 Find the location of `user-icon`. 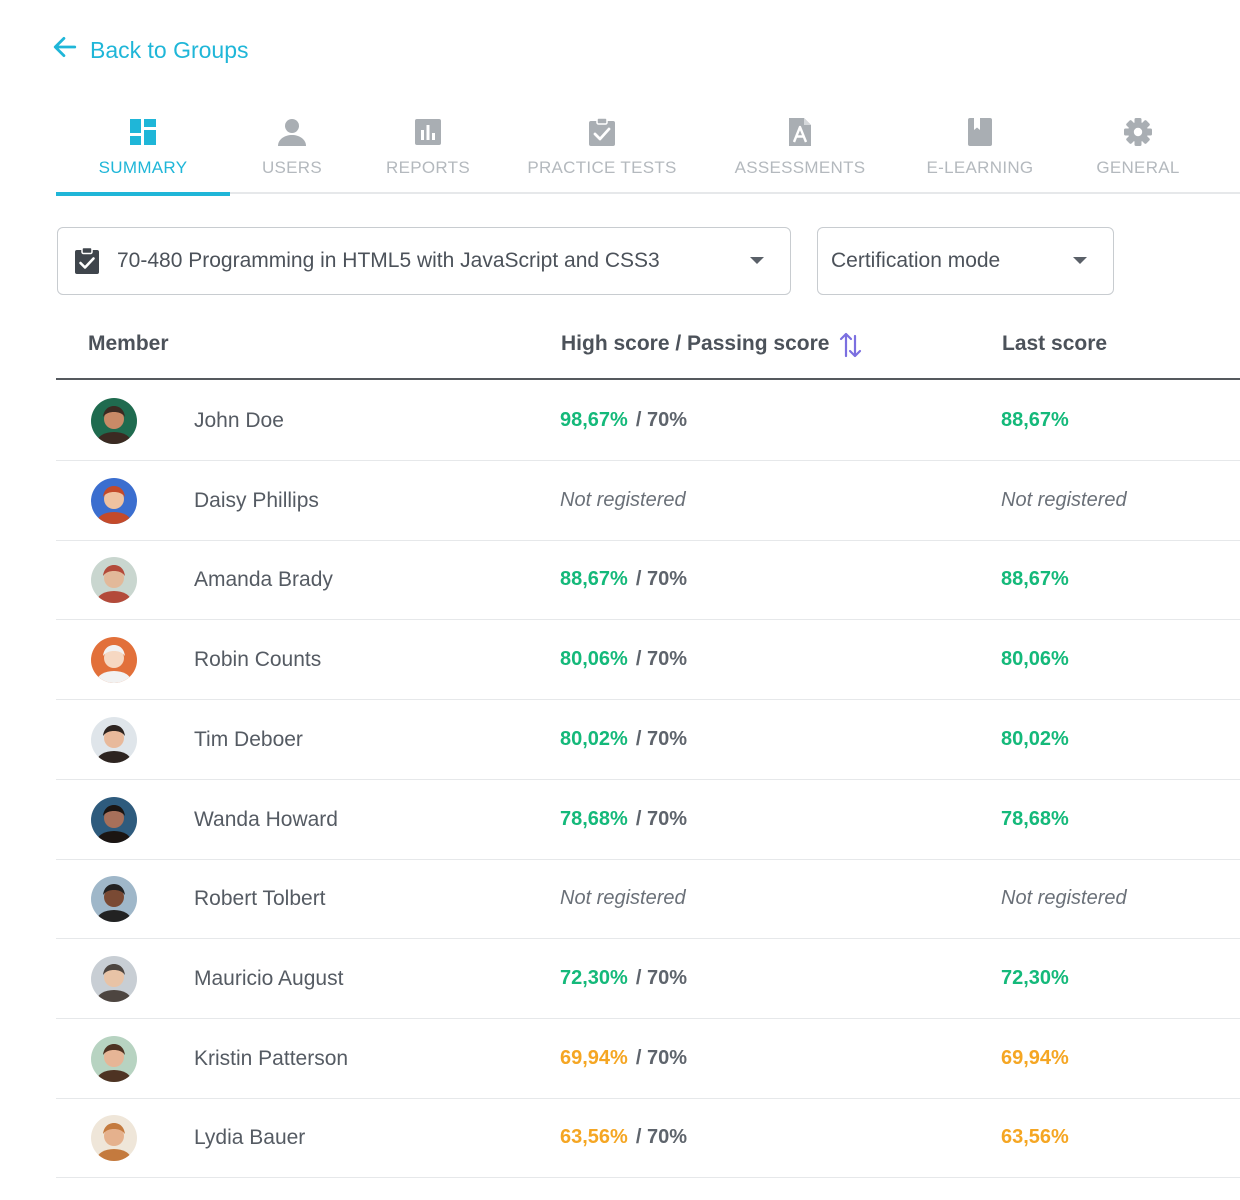

user-icon is located at coordinates (292, 132).